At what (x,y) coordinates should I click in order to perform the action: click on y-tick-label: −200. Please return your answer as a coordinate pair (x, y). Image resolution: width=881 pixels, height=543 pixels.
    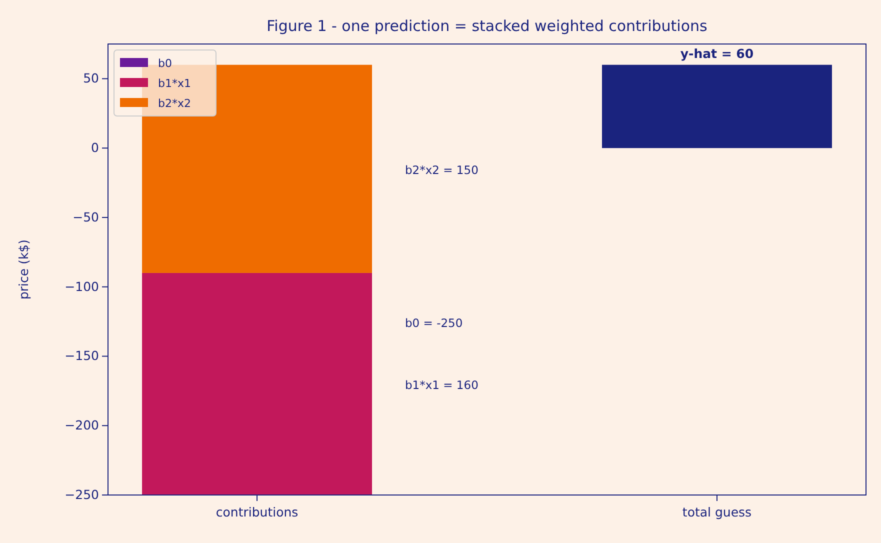
    Looking at the image, I should click on (82, 425).